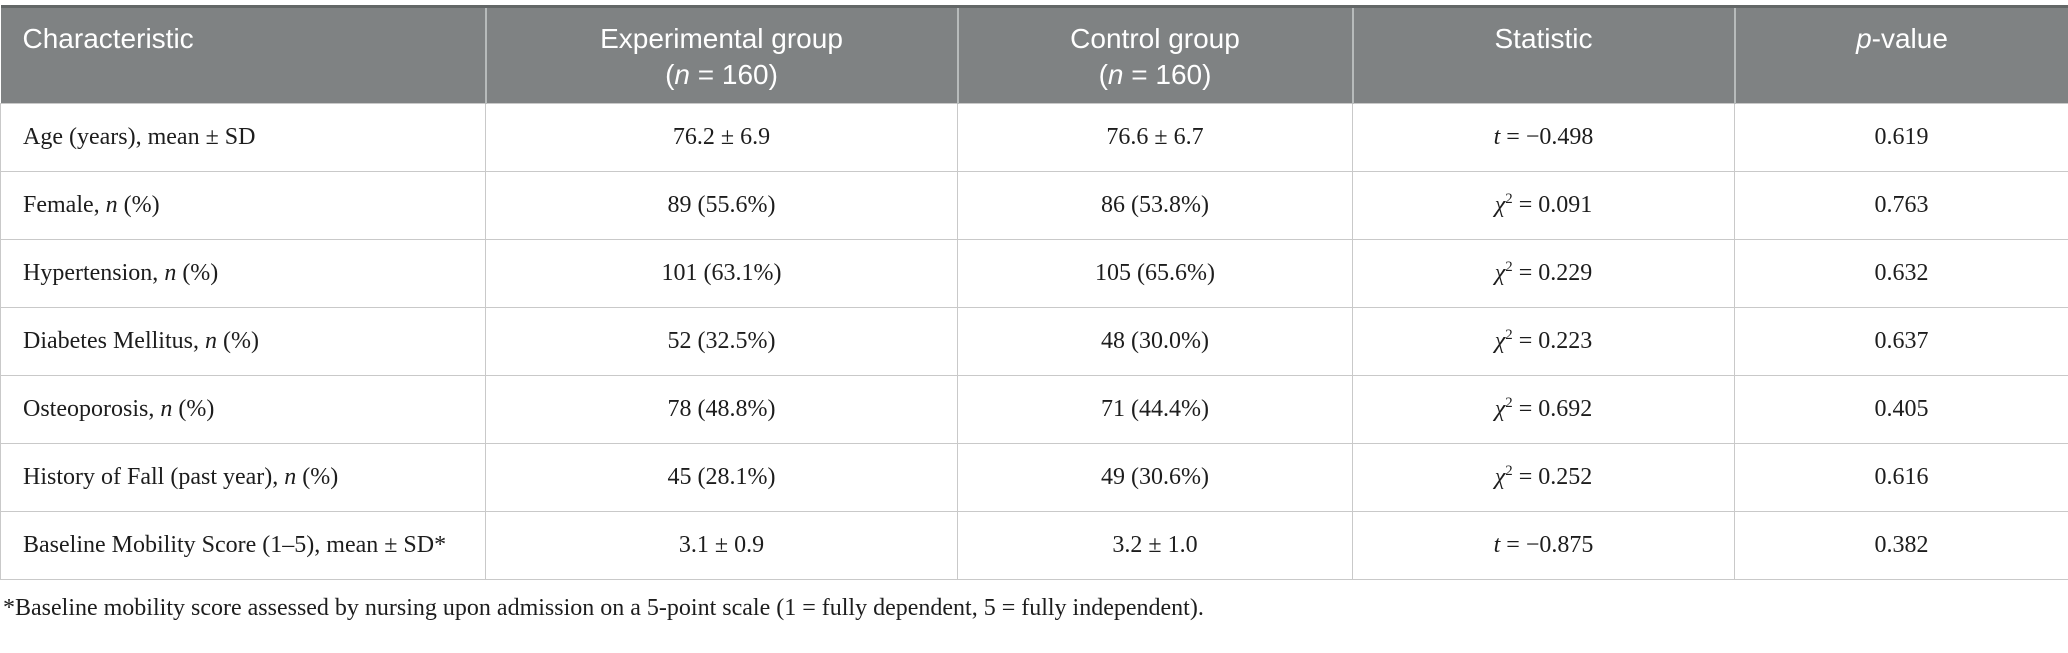  What do you see at coordinates (243, 205) in the screenshot?
I see `cell-characteristic: Female, n (%)` at bounding box center [243, 205].